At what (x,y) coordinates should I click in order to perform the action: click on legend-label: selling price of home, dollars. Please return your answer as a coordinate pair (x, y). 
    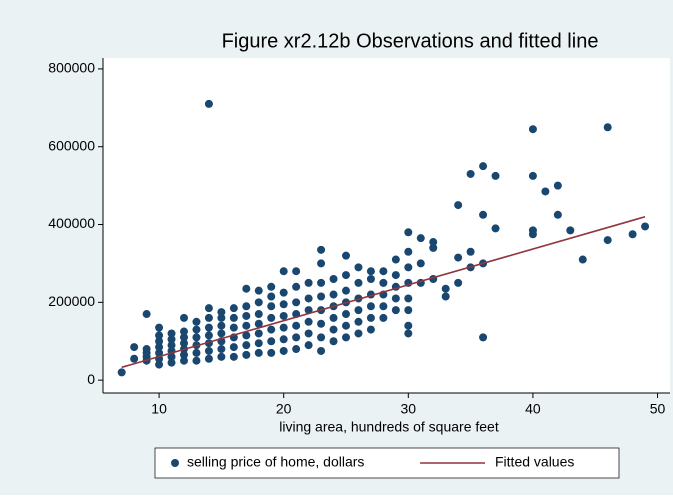
    Looking at the image, I should click on (275, 462).